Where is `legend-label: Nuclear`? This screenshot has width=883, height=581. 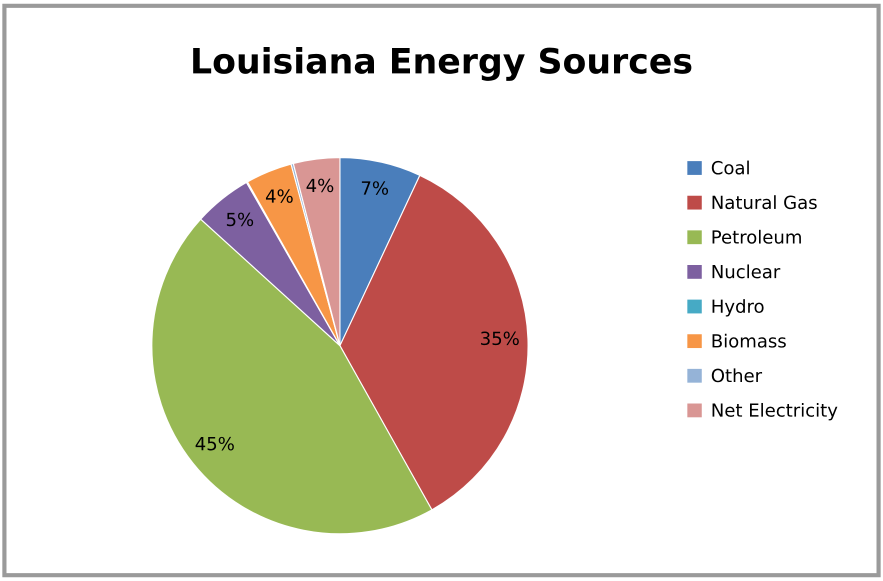
legend-label: Nuclear is located at coordinates (746, 271).